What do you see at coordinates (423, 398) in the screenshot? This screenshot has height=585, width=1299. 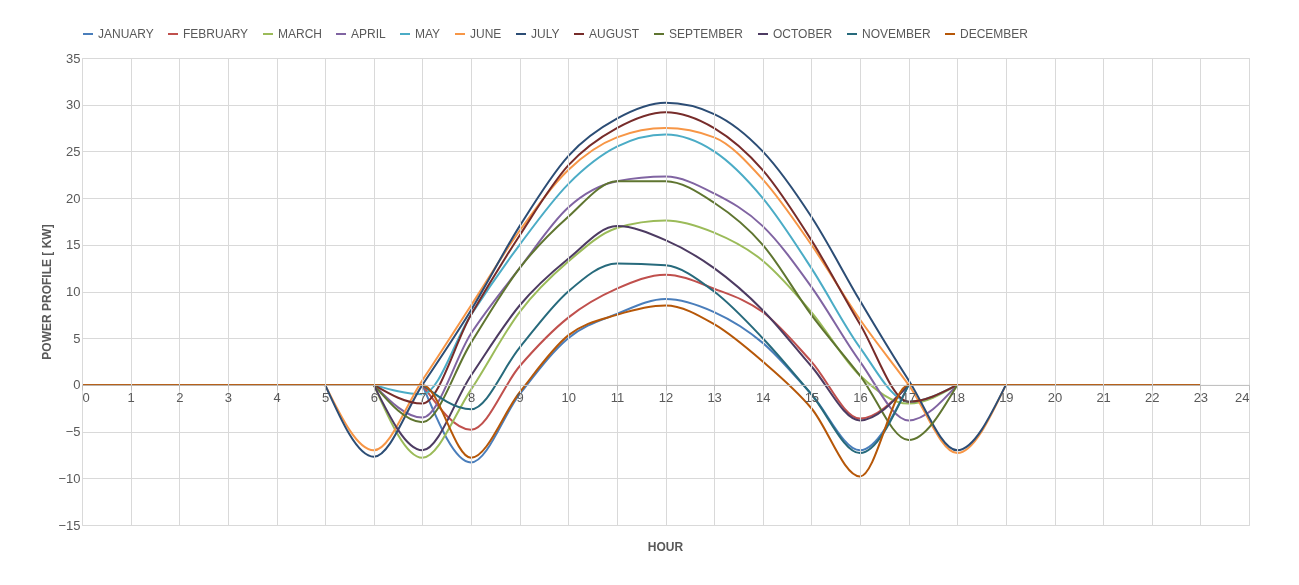 I see `x-tick-label: 7` at bounding box center [423, 398].